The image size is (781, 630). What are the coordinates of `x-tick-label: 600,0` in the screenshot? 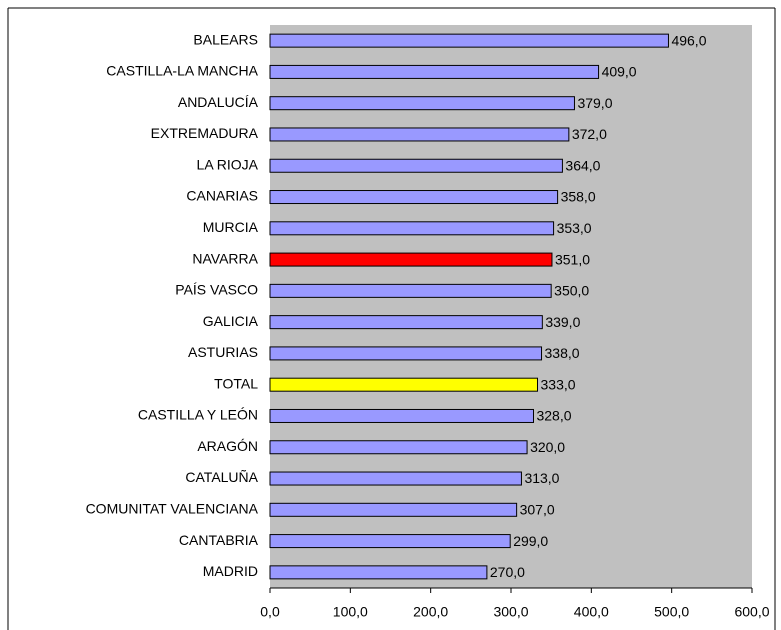 It's located at (751, 612).